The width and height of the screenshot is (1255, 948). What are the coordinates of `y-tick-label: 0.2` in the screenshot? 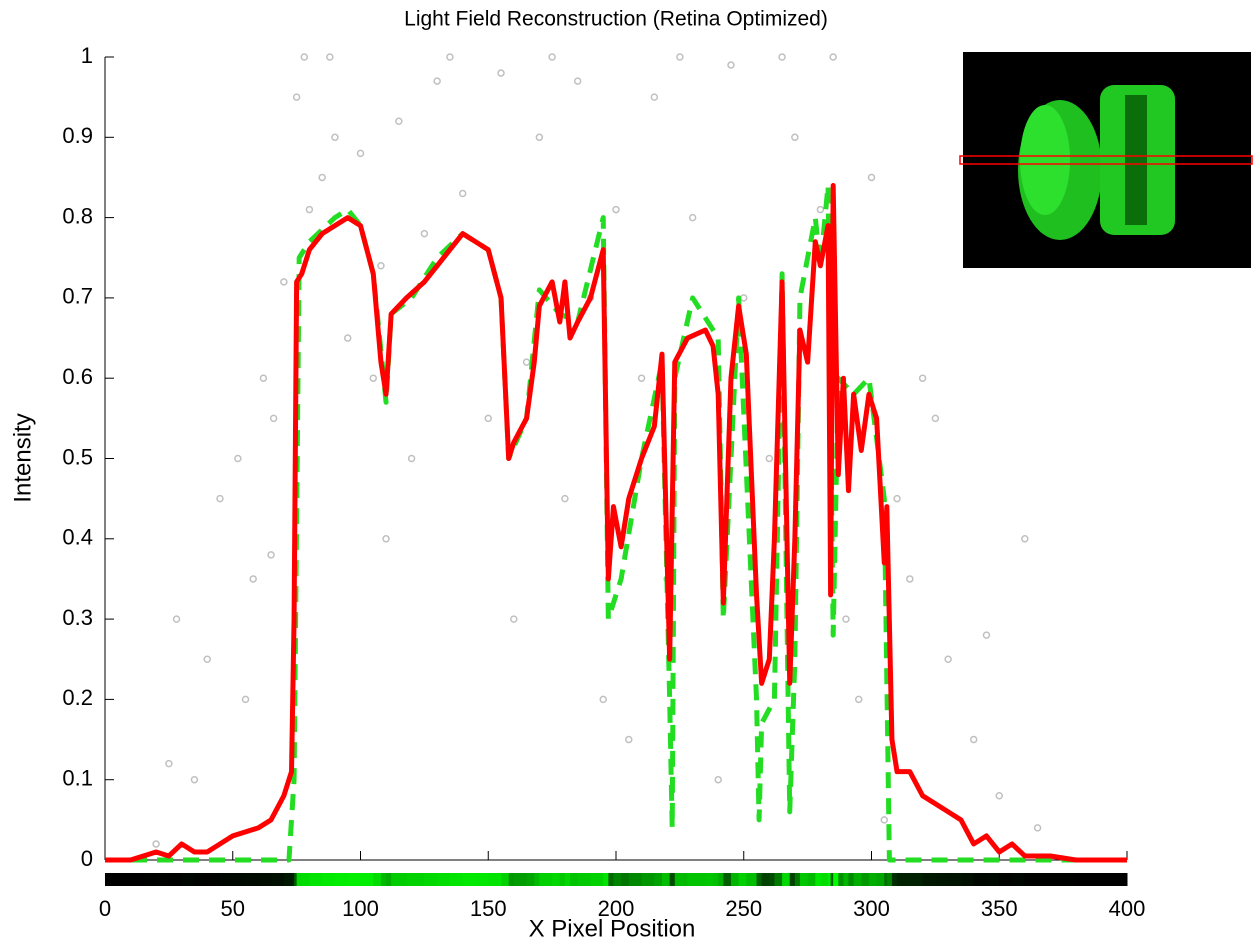 It's located at (77, 697).